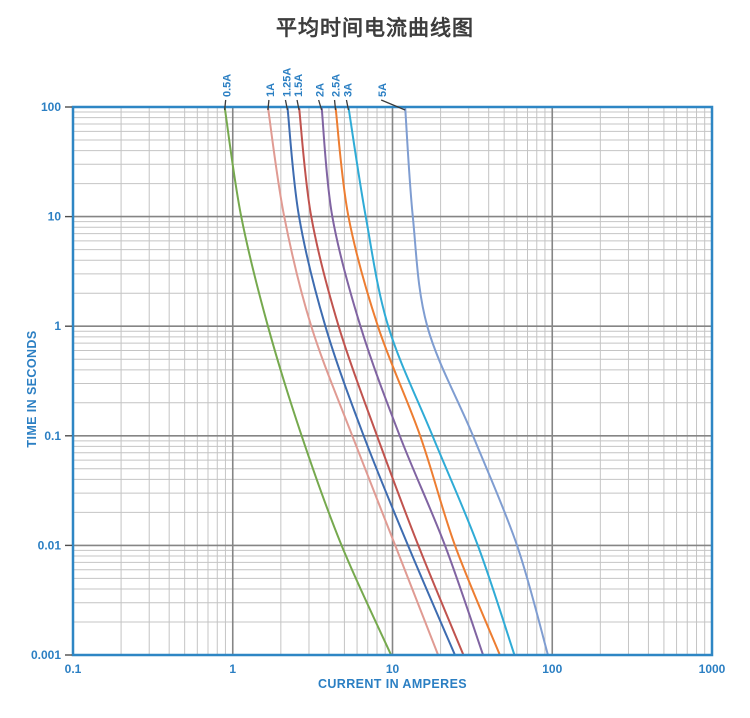 This screenshot has width=750, height=718. I want to click on y-tick-0.001: 0.001, so click(46, 655).